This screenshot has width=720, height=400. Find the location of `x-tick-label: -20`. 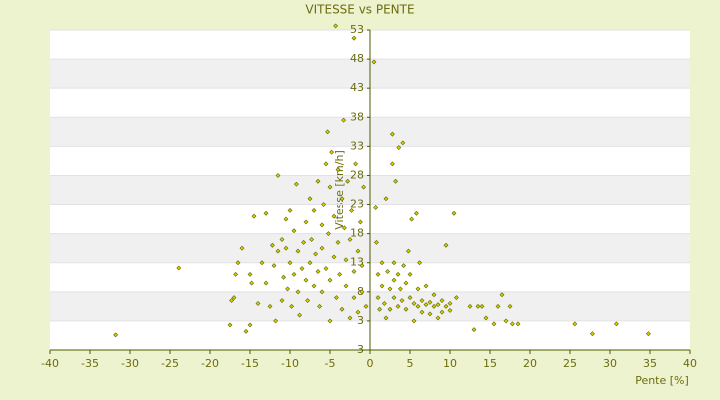

x-tick-label: -20 is located at coordinates (210, 363).